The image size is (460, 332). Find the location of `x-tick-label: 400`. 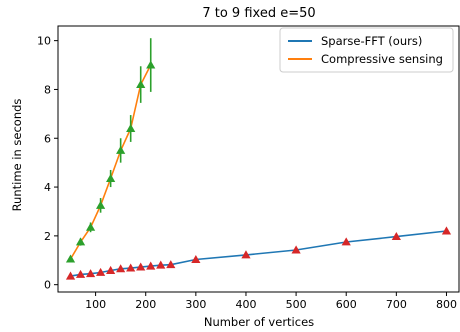

x-tick-label: 400 is located at coordinates (245, 304).